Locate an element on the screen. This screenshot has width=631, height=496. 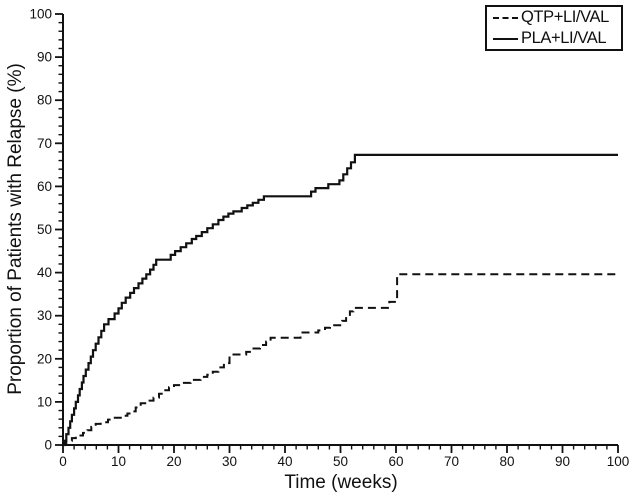
x-tick-label: 70 is located at coordinates (451, 461).